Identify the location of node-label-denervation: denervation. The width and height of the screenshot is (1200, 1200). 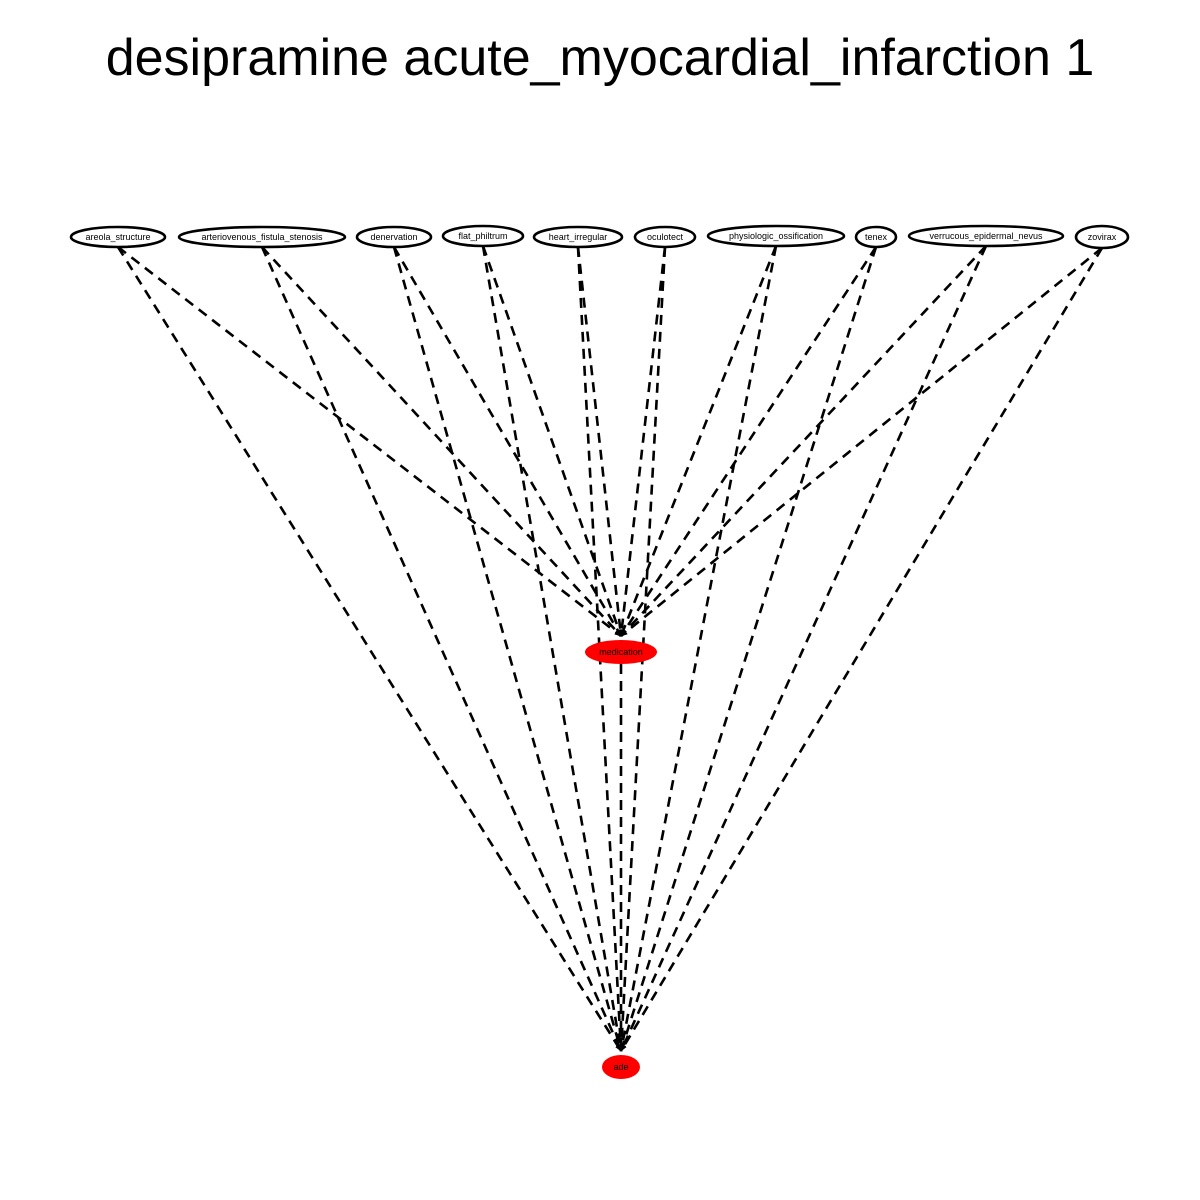
(393, 237).